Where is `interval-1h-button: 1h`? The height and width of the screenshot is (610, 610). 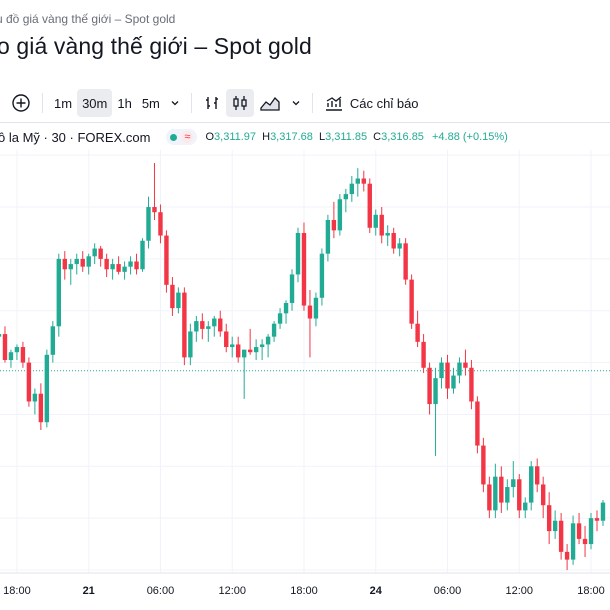
interval-1h-button: 1h is located at coordinates (124, 103).